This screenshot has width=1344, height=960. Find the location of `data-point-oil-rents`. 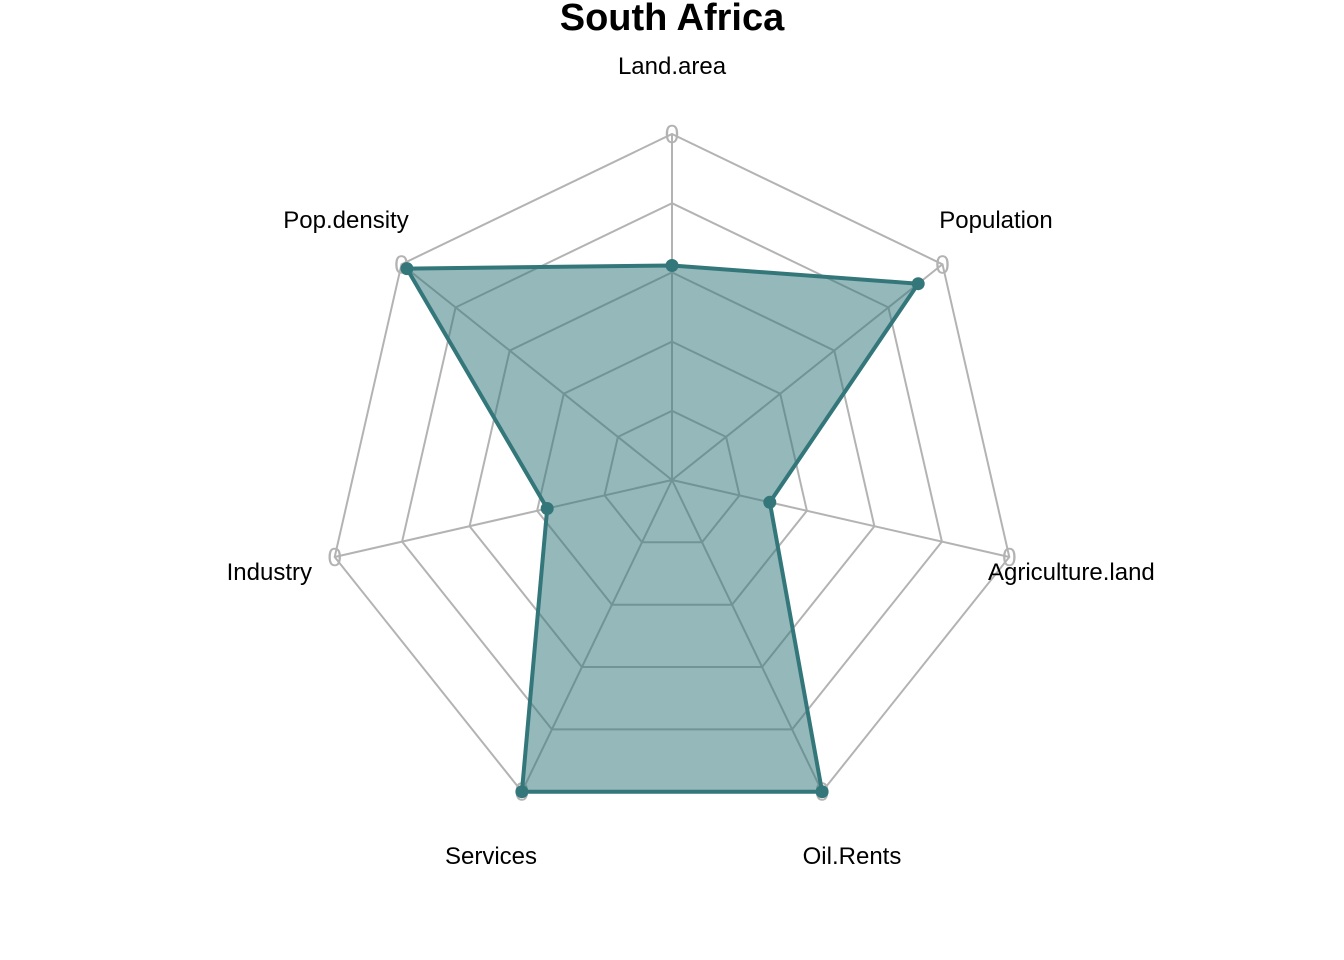

data-point-oil-rents is located at coordinates (822, 792).